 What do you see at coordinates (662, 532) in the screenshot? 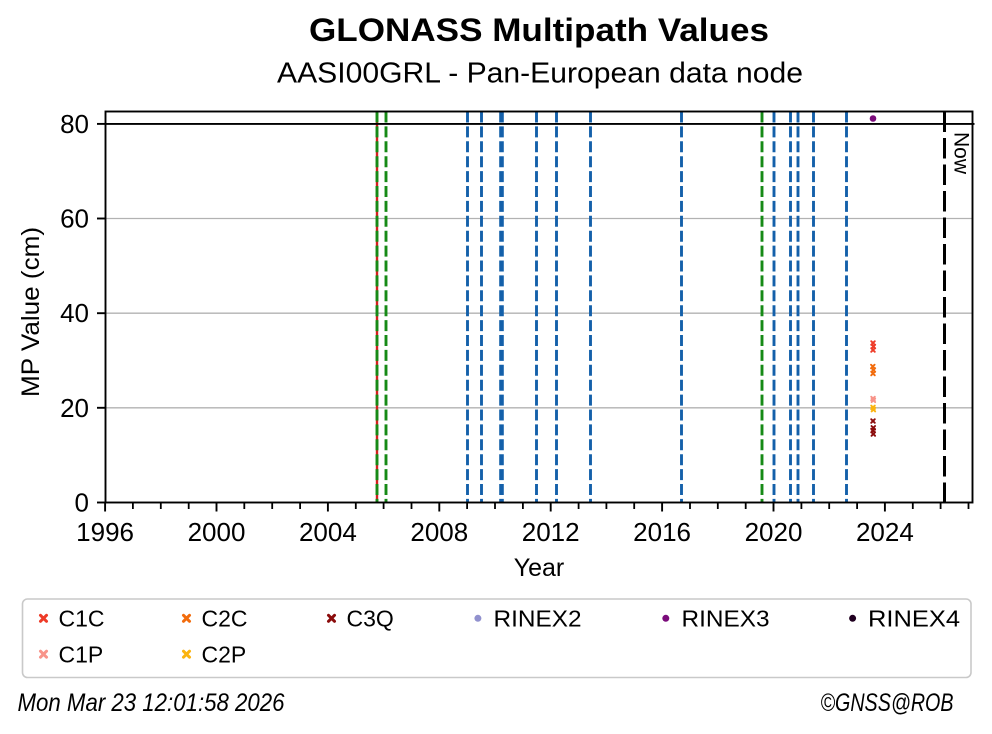
I see `svg-text: 2016` at bounding box center [662, 532].